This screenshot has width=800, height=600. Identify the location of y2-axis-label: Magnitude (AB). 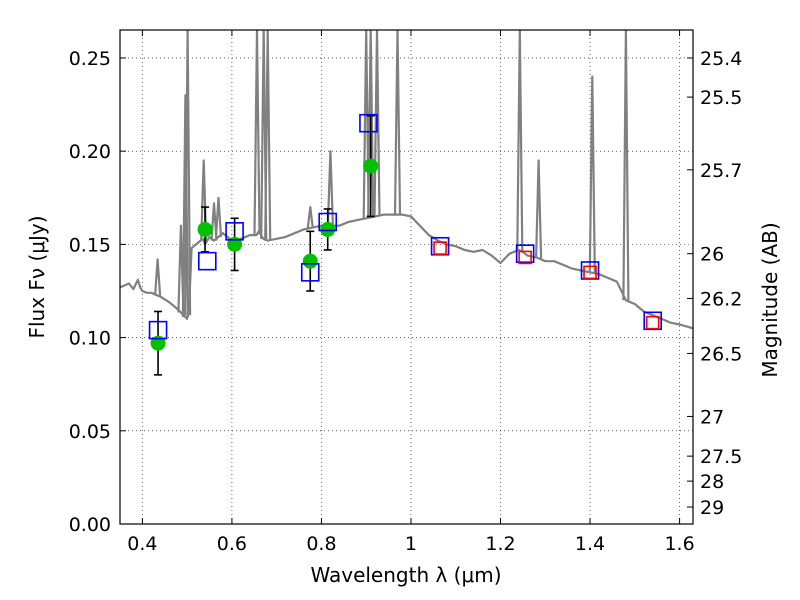
(770, 299).